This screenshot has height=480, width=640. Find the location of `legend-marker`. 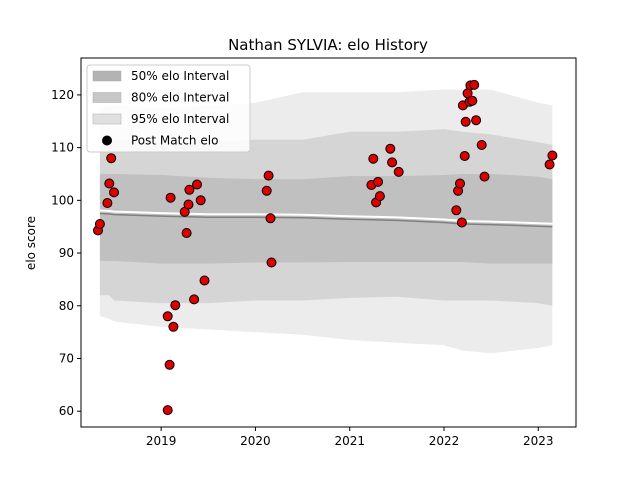

legend-marker is located at coordinates (107, 140).